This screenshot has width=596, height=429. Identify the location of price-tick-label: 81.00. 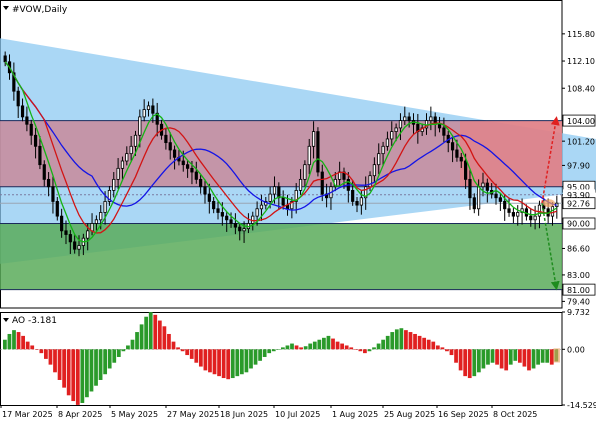
(578, 290).